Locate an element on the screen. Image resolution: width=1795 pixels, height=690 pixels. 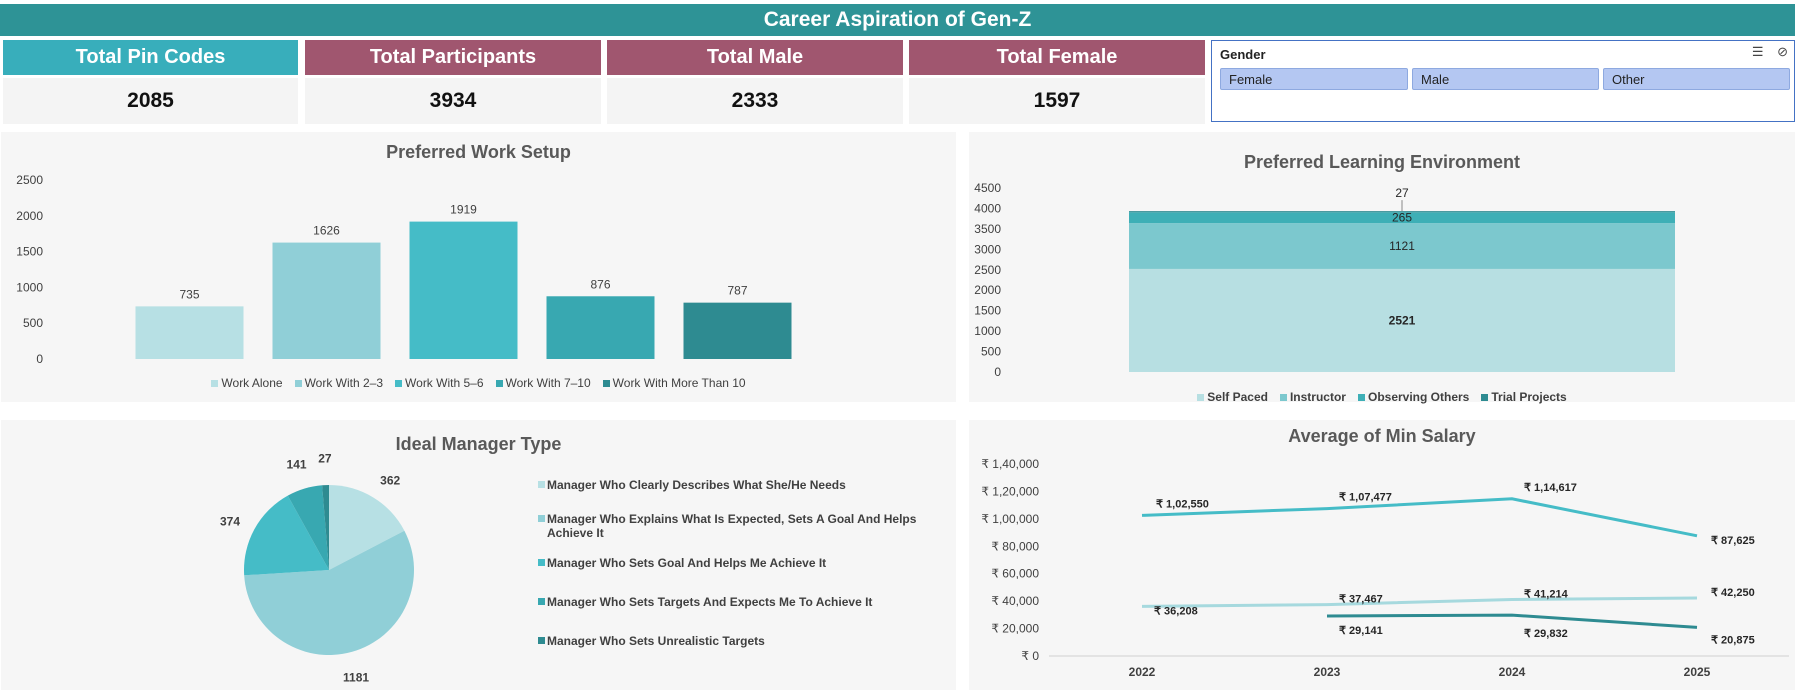
kpi-label: Total Participants is located at coordinates (453, 57).